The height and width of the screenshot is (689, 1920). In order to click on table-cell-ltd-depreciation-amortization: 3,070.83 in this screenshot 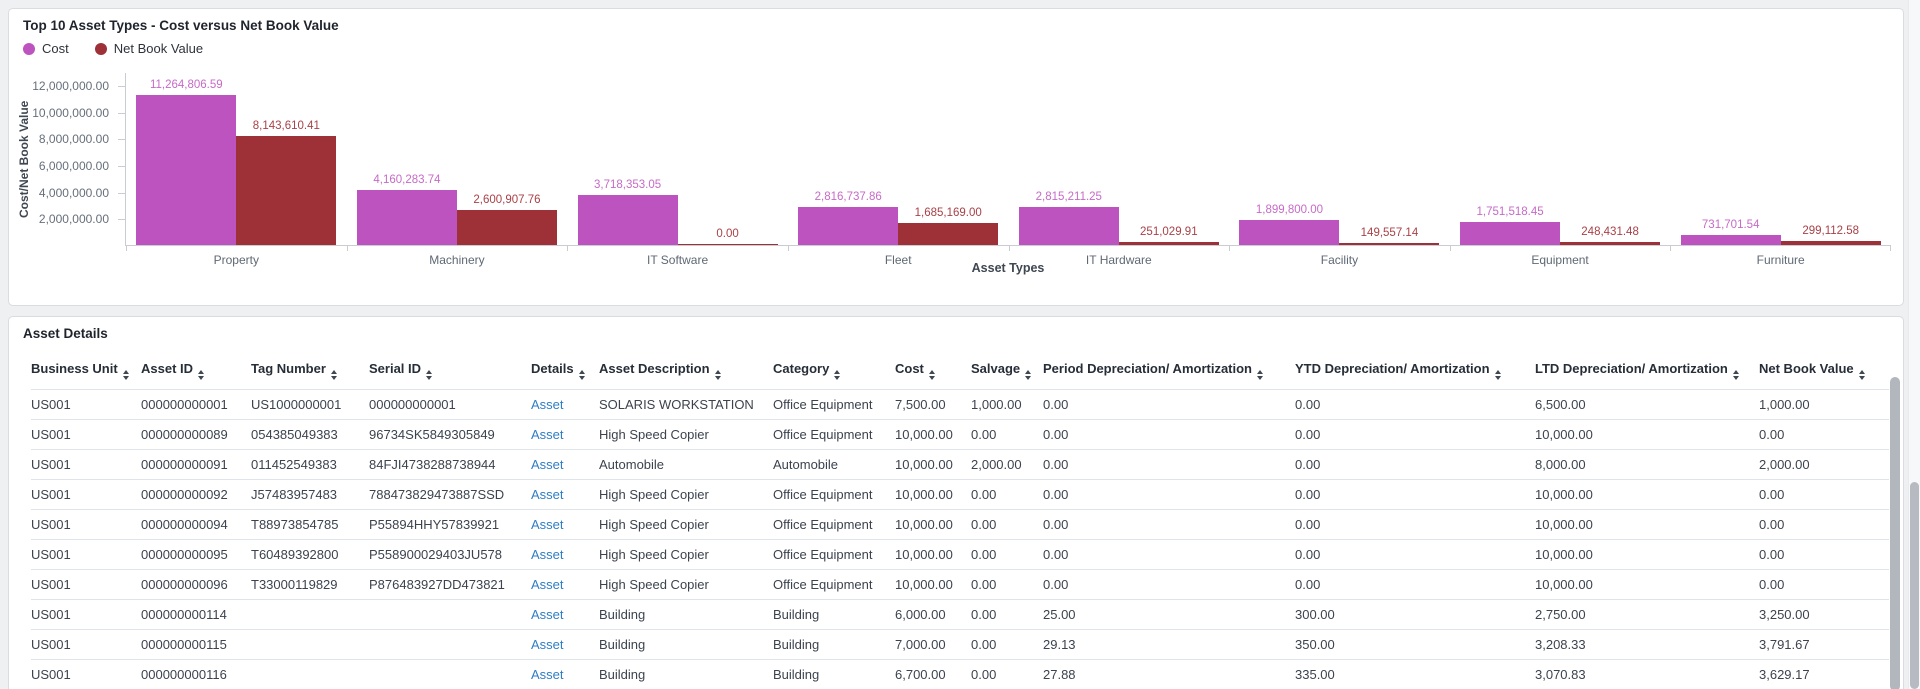, I will do `click(1647, 674)`.